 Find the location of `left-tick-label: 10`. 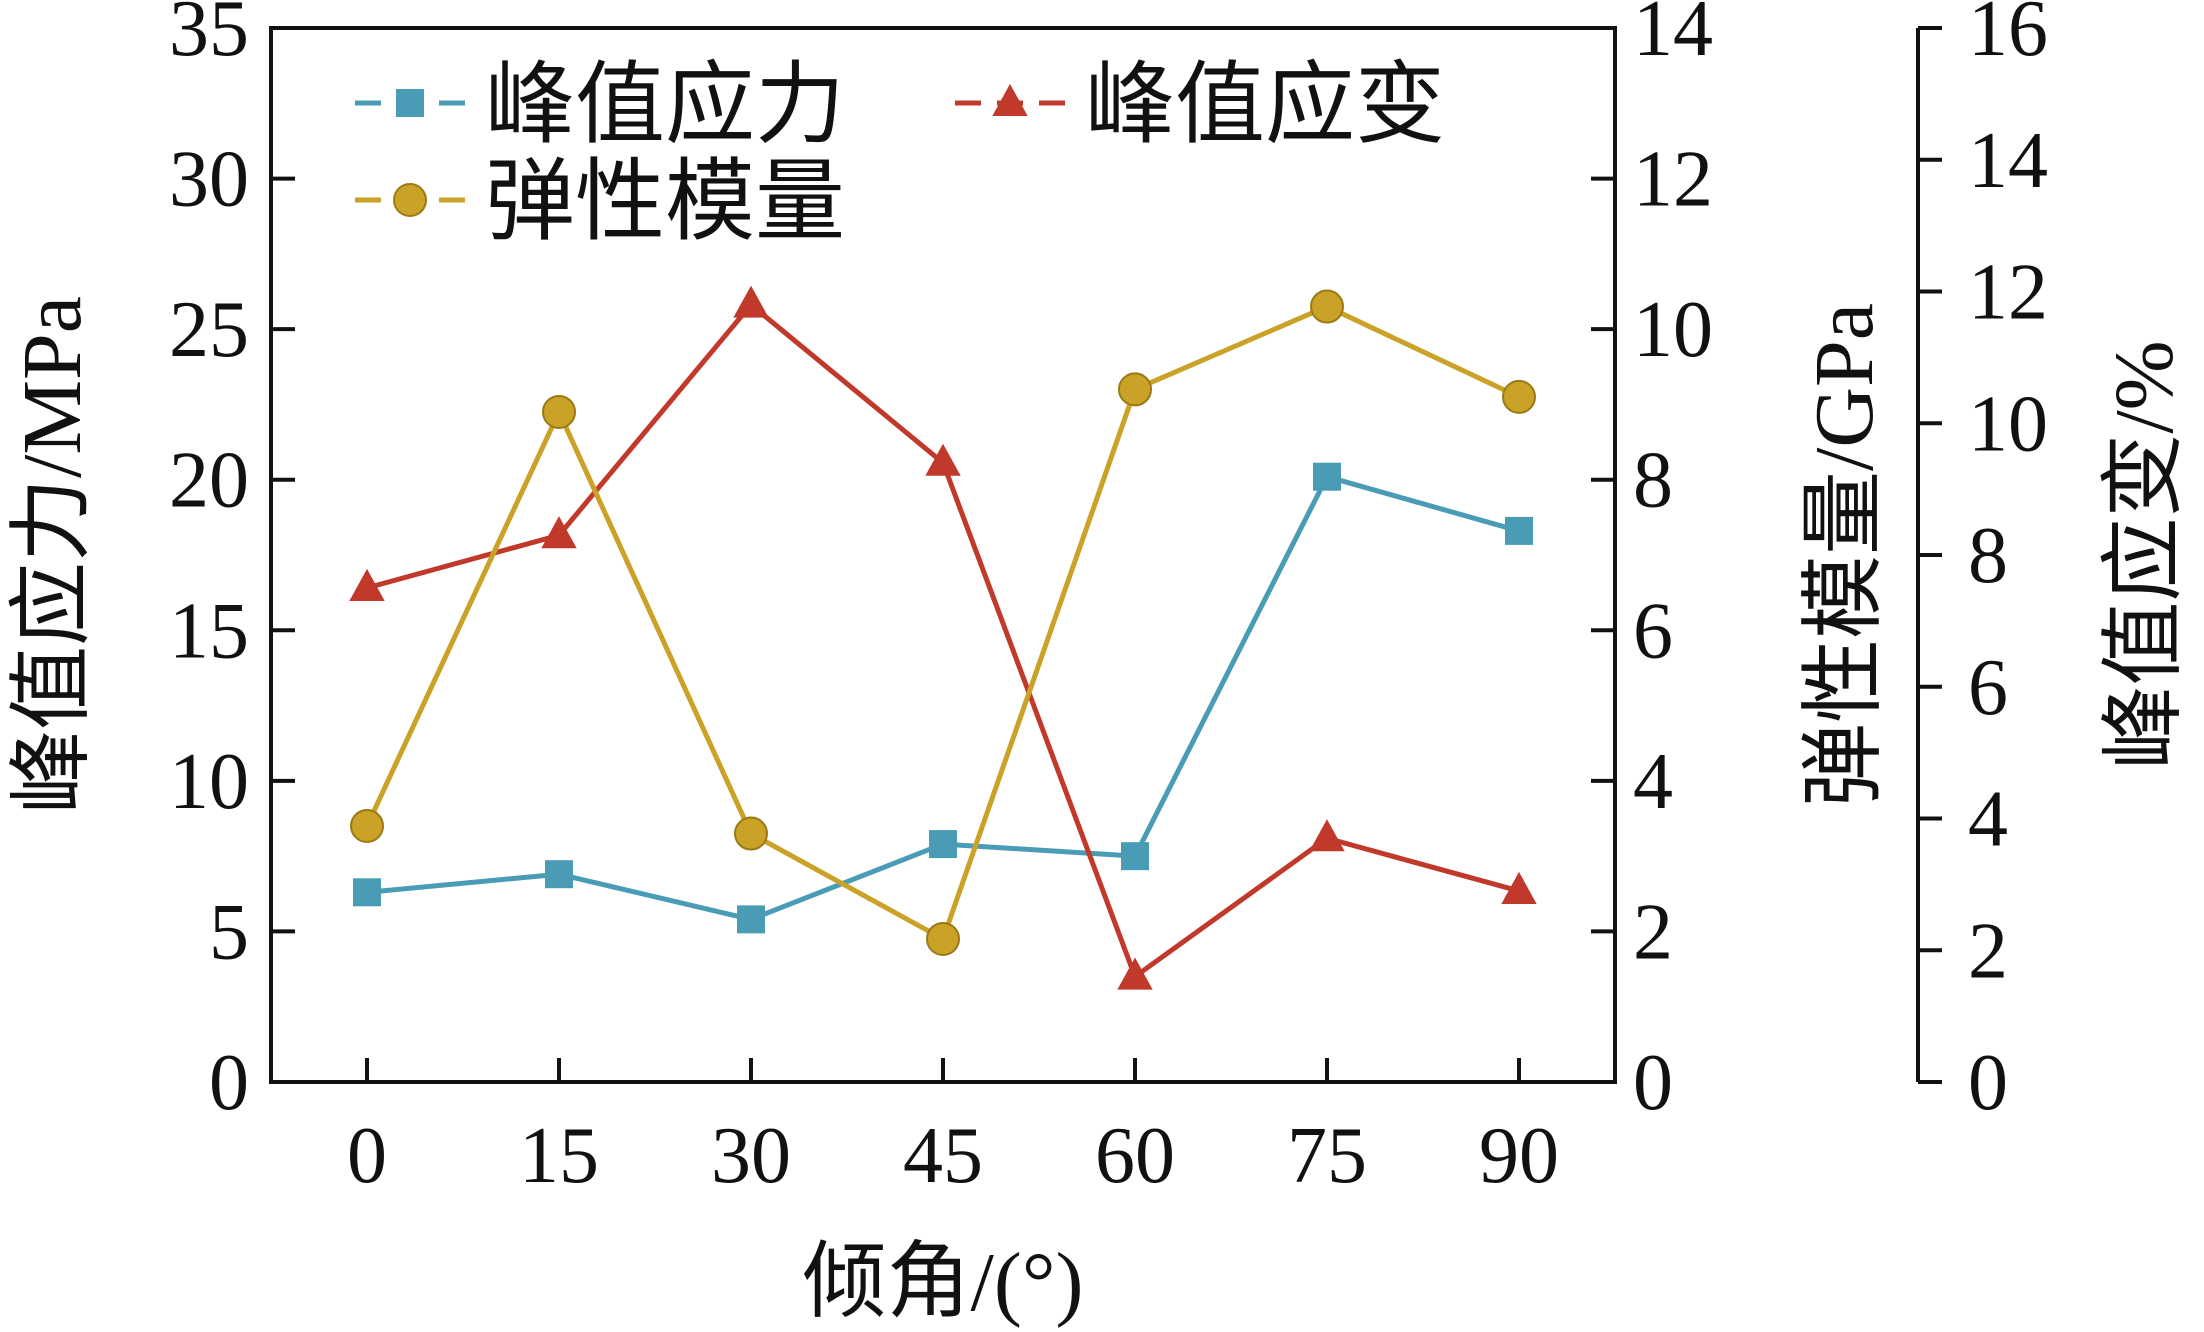

left-tick-label: 10 is located at coordinates (209, 782).